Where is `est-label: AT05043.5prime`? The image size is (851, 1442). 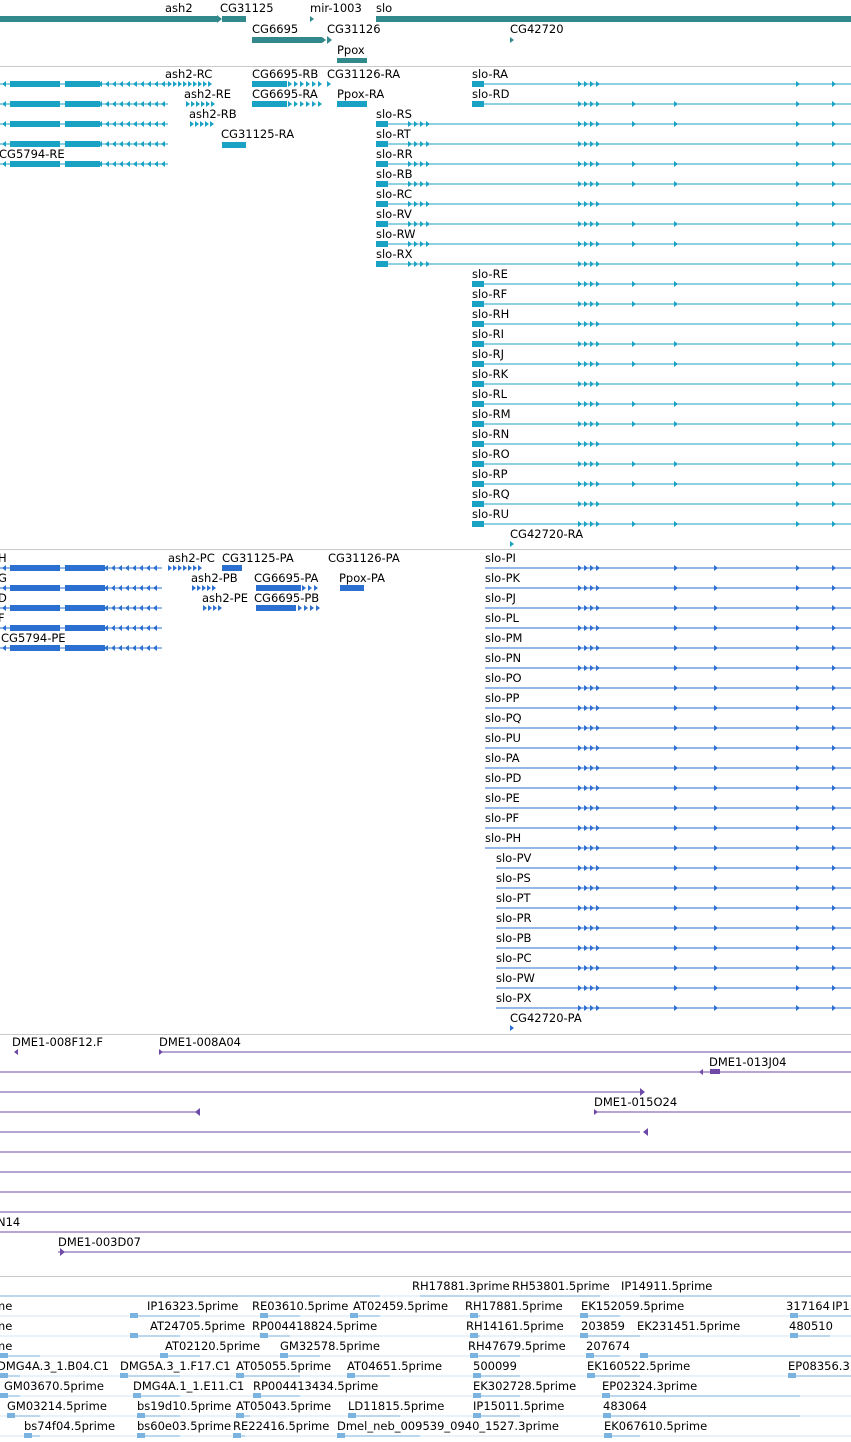
est-label: AT05043.5prime is located at coordinates (284, 1406).